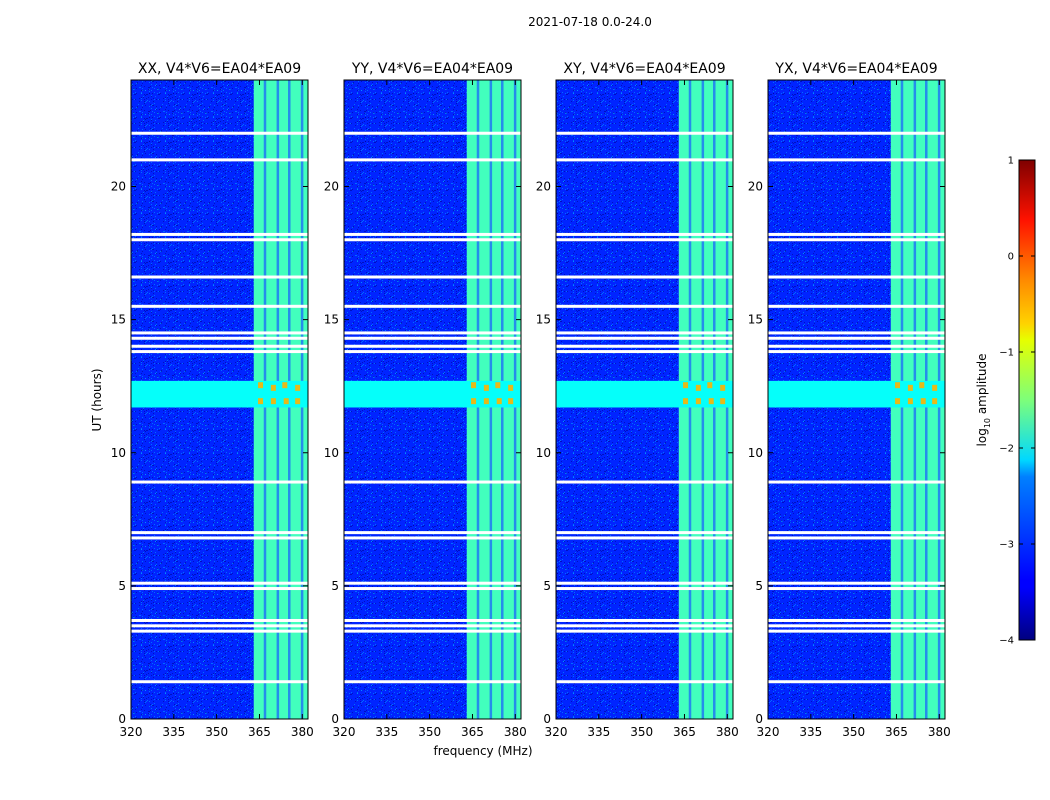  What do you see at coordinates (1006, 449) in the screenshot?
I see `colorbar-tick-label: −2` at bounding box center [1006, 449].